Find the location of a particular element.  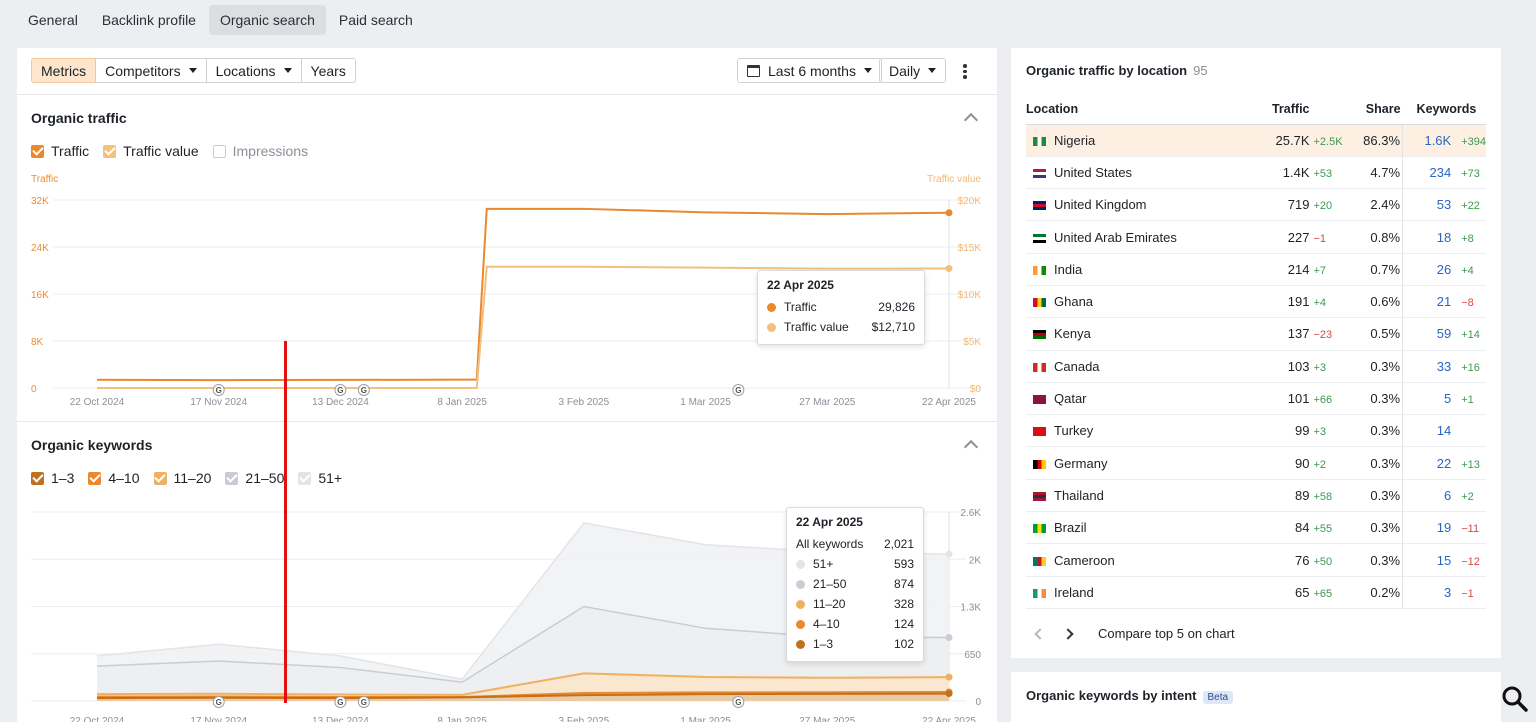

country-name: Turkey is located at coordinates (1074, 431).